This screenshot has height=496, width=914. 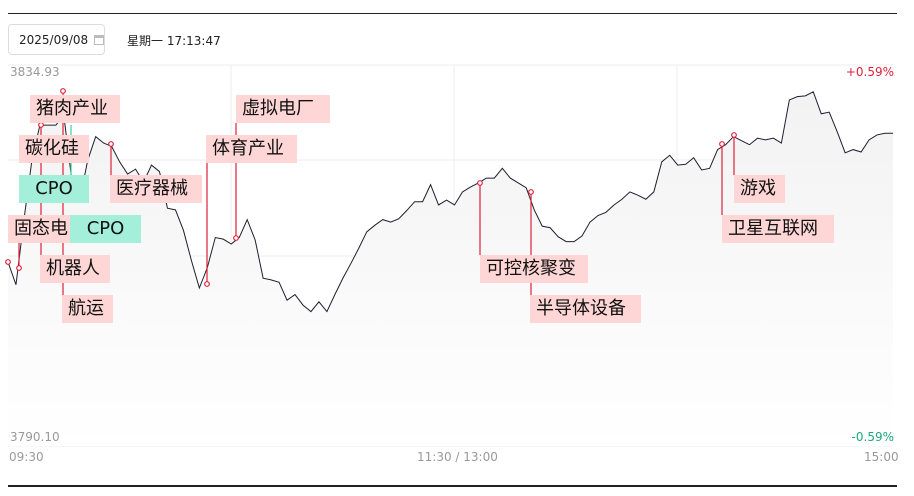 What do you see at coordinates (39, 229) in the screenshot?
I see `tag-solid-battery: 固态电` at bounding box center [39, 229].